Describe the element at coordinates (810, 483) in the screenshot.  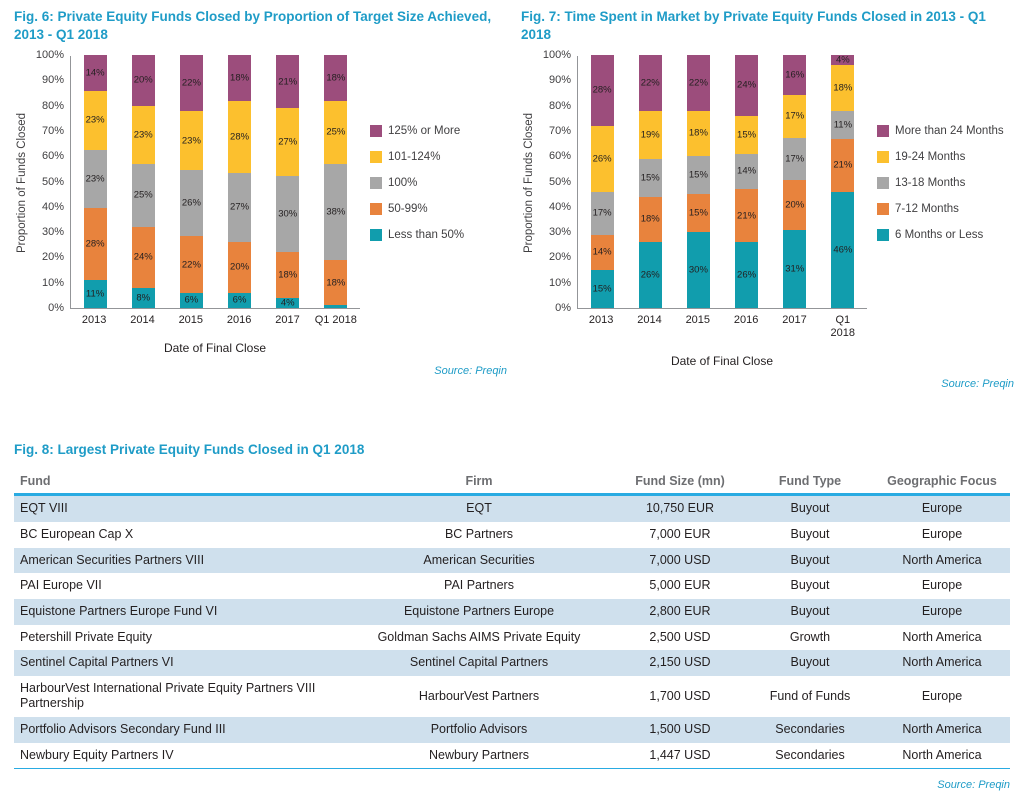
I see `column-header: Fund Type` at that location.